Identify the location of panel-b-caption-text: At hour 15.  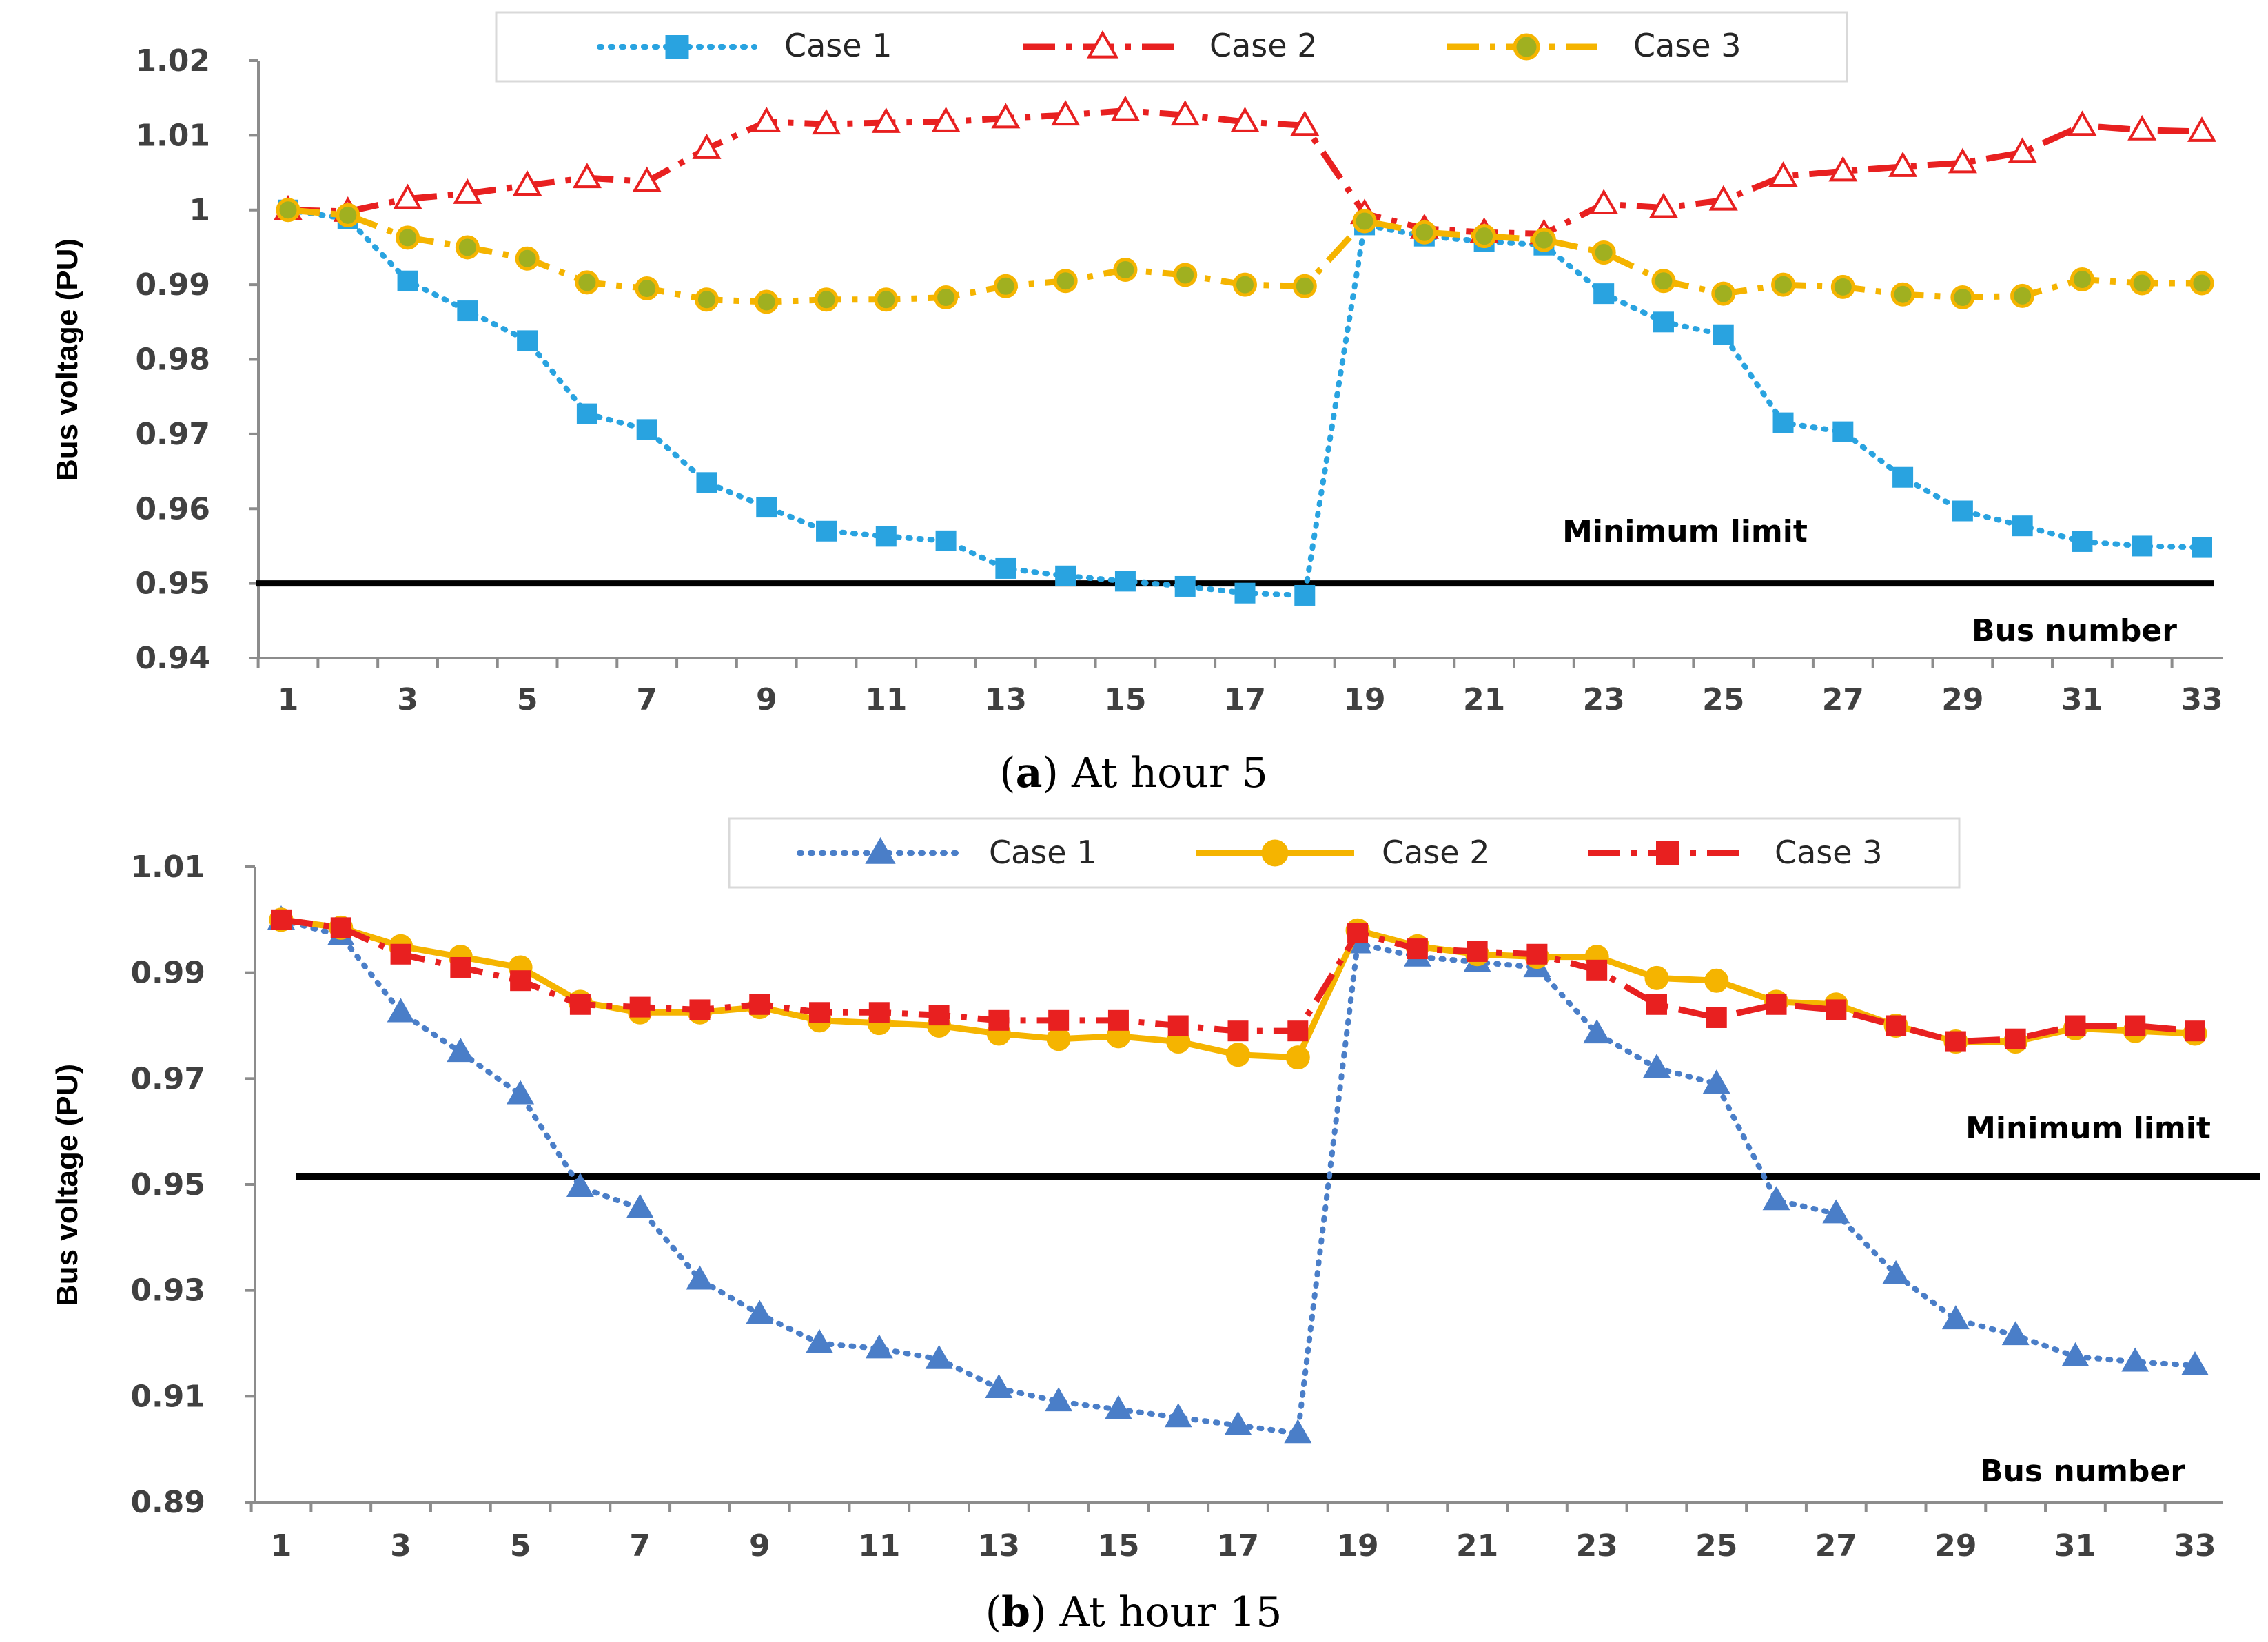
(1170, 1612).